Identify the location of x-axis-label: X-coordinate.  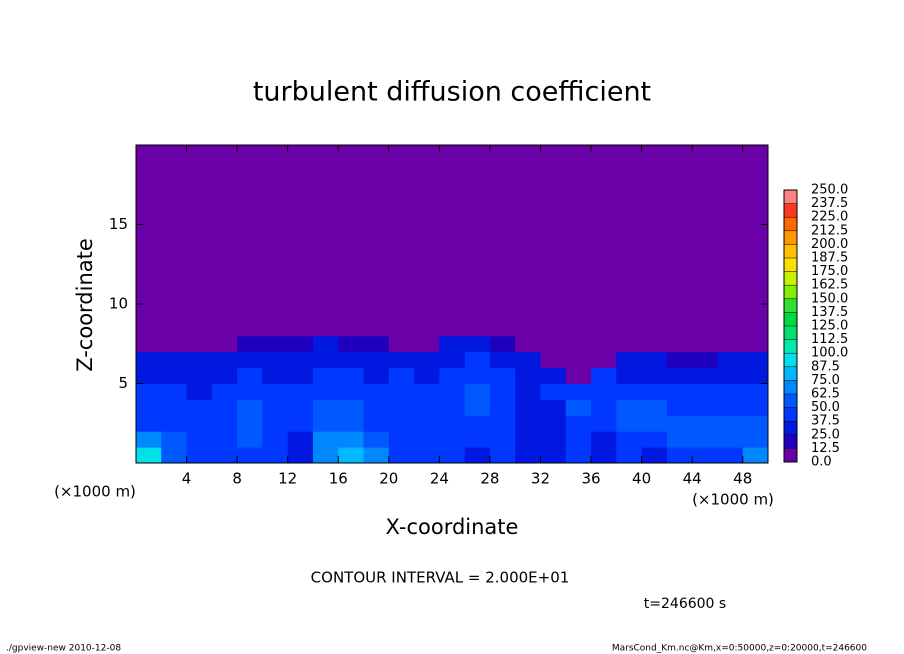
(452, 527).